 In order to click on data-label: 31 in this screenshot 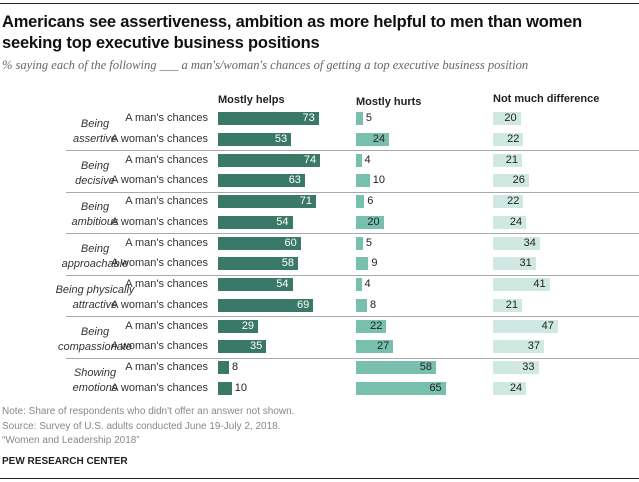, I will do `click(525, 263)`.